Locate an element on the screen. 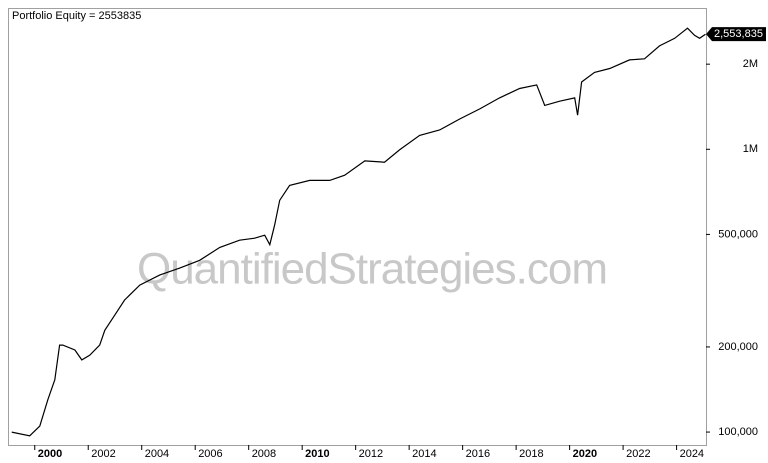 The height and width of the screenshot is (463, 768). last-value-box is located at coordinates (736, 34).